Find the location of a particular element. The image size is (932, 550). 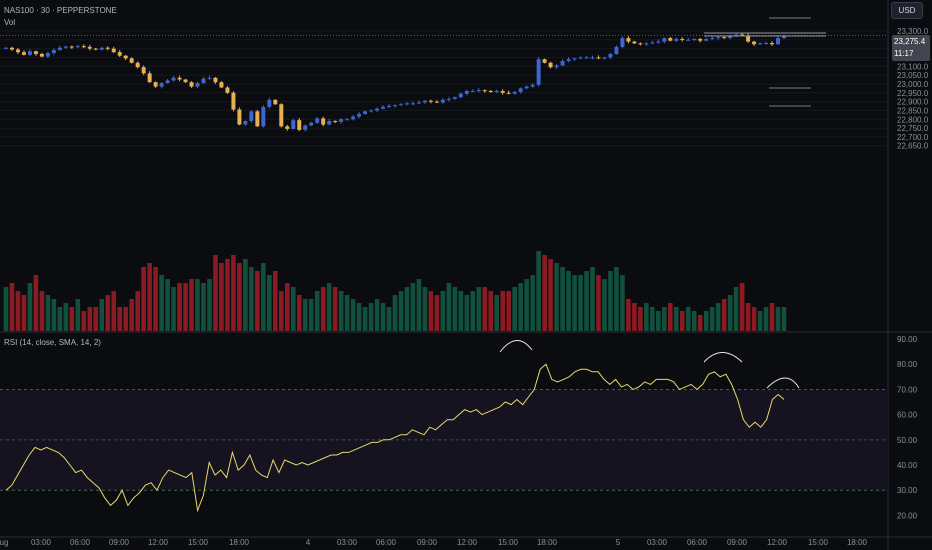

price-tick-label: 22,850.0 is located at coordinates (913, 110).